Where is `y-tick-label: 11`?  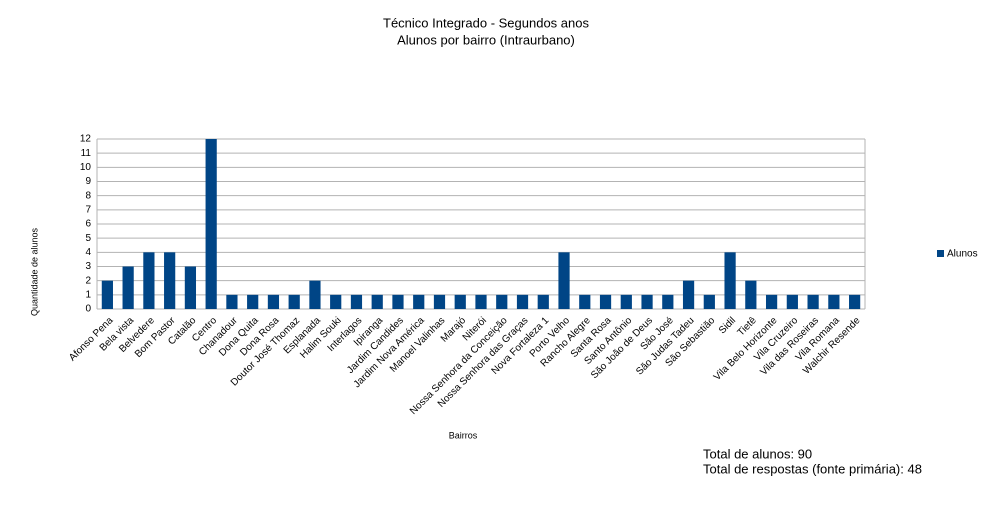 y-tick-label: 11 is located at coordinates (86, 153).